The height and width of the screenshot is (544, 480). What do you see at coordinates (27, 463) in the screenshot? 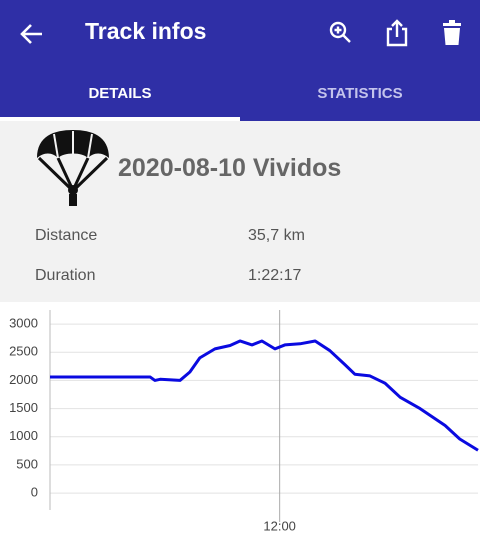
I see `y-tick-label: 500` at bounding box center [27, 463].